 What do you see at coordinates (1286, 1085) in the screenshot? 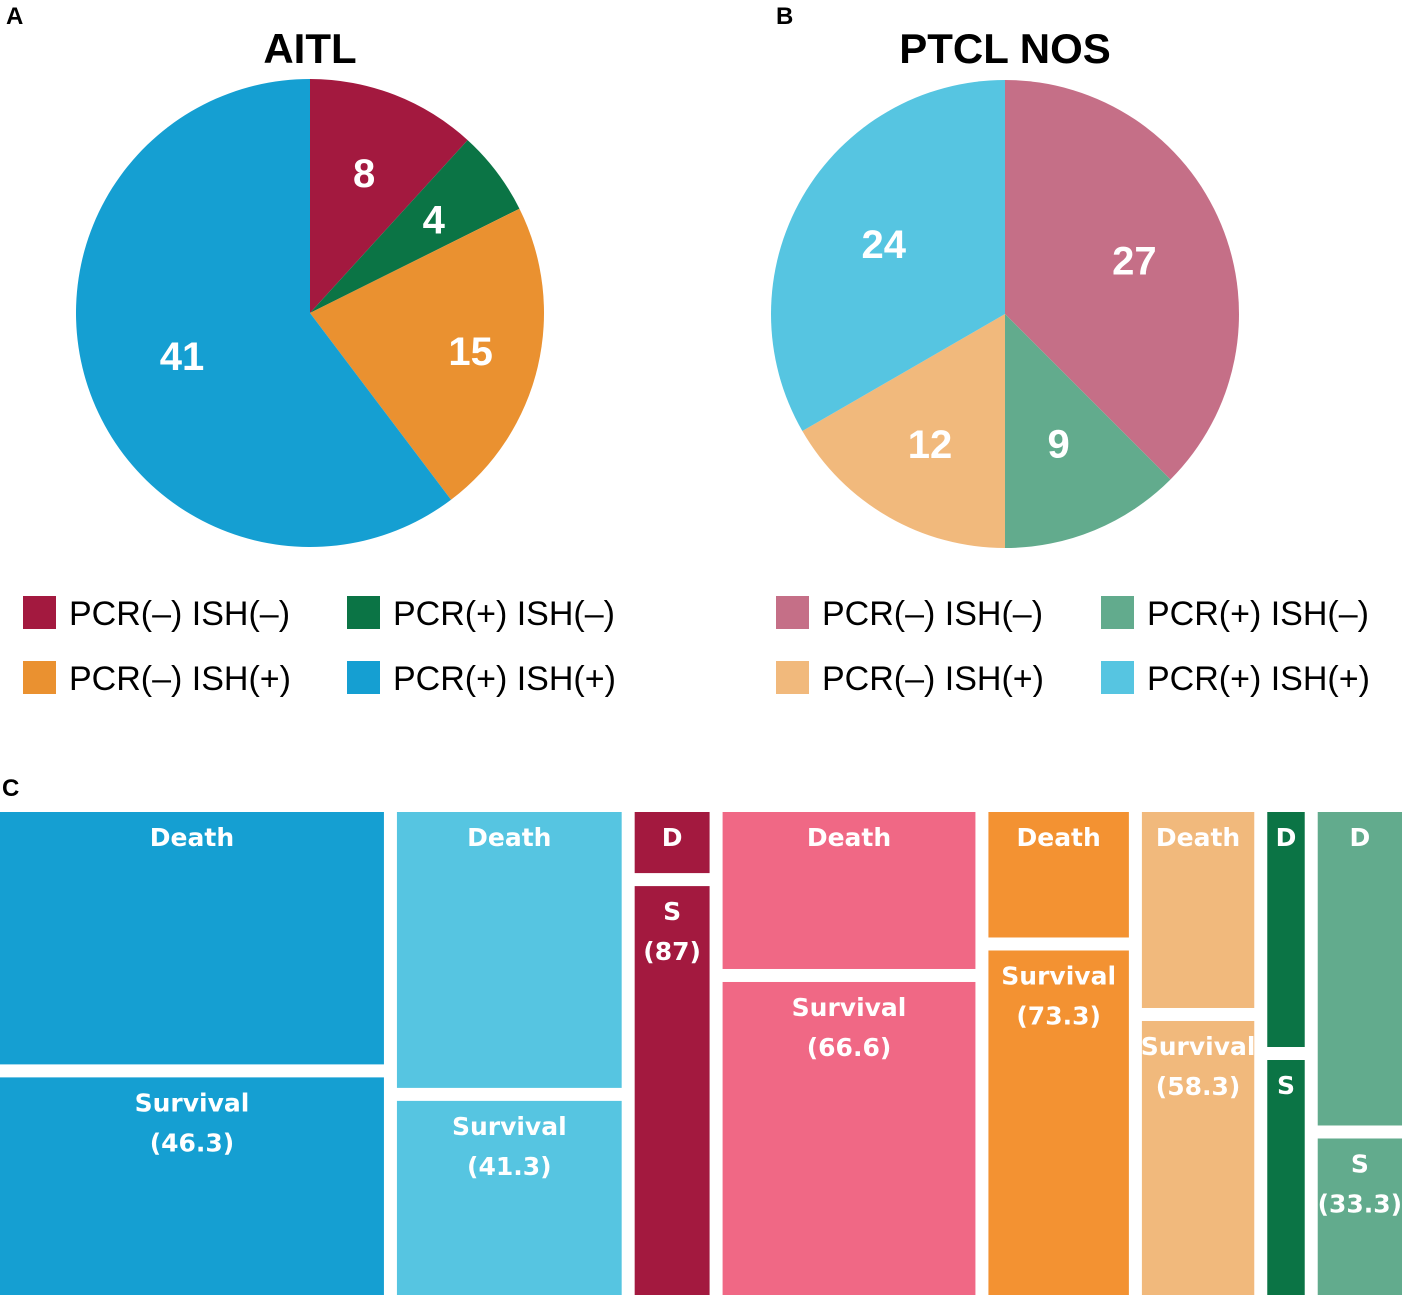
I see `treemap-survival-label-7: S` at bounding box center [1286, 1085].